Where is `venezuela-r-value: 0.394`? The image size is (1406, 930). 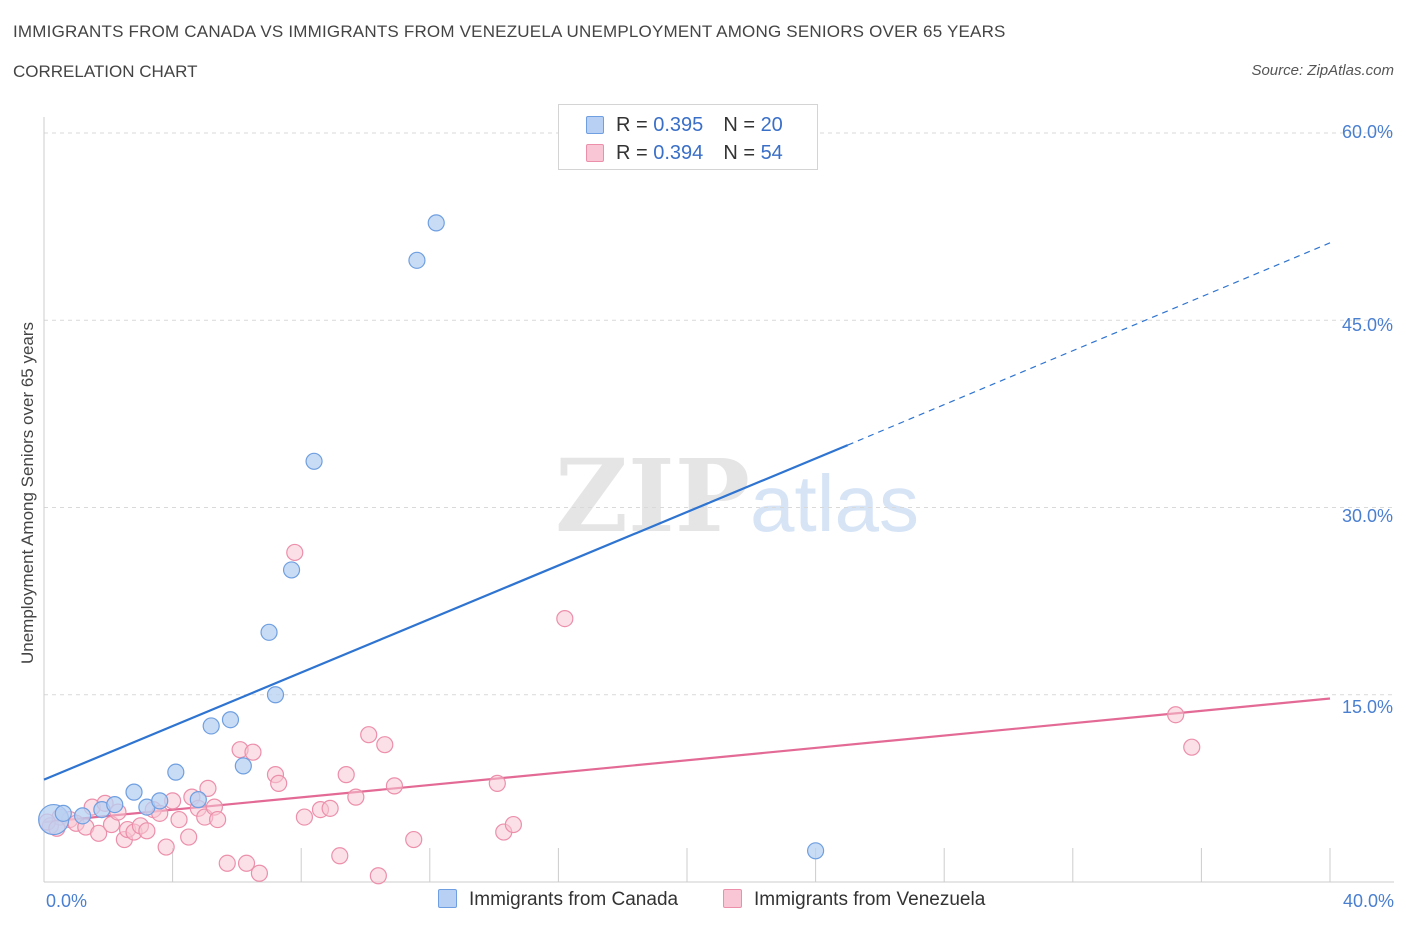 venezuela-r-value: 0.394 is located at coordinates (678, 153).